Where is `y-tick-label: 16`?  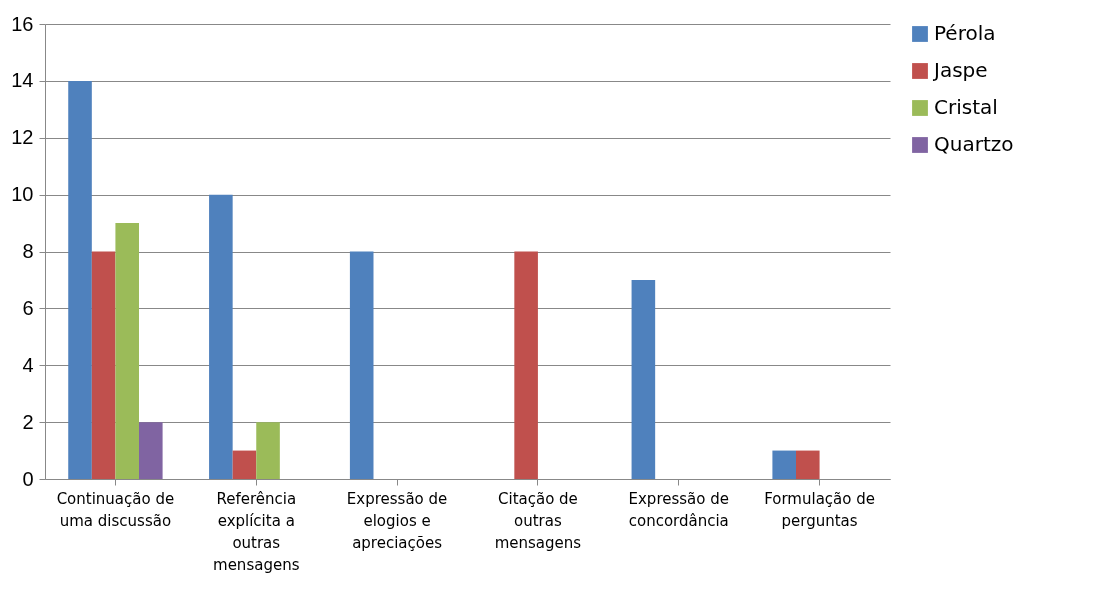
y-tick-label: 16 is located at coordinates (22, 23).